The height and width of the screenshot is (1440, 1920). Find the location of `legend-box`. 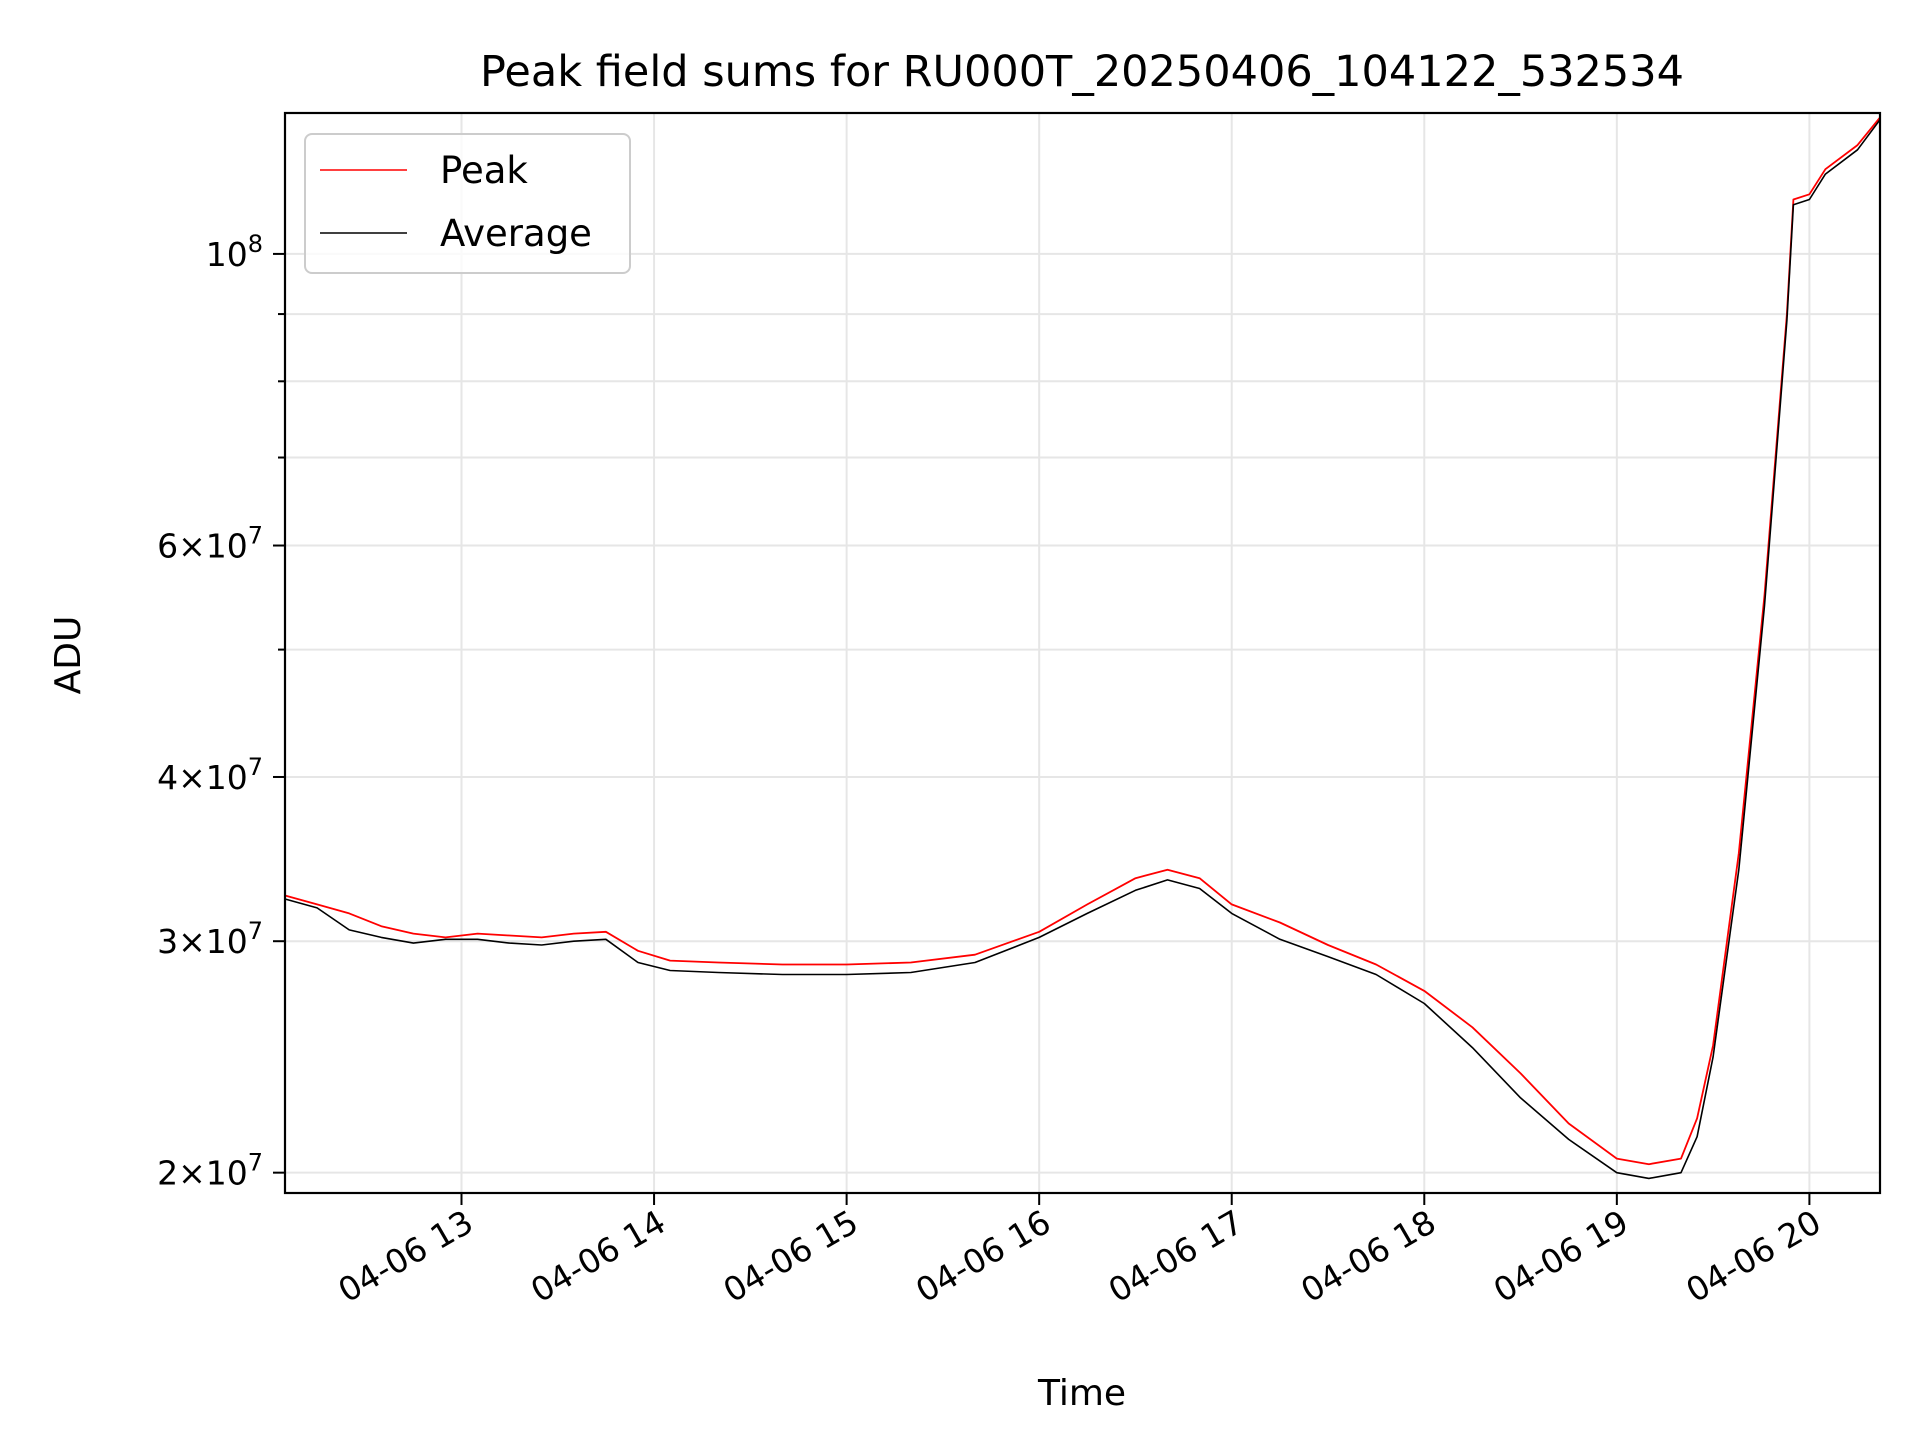

legend-box is located at coordinates (467, 203).